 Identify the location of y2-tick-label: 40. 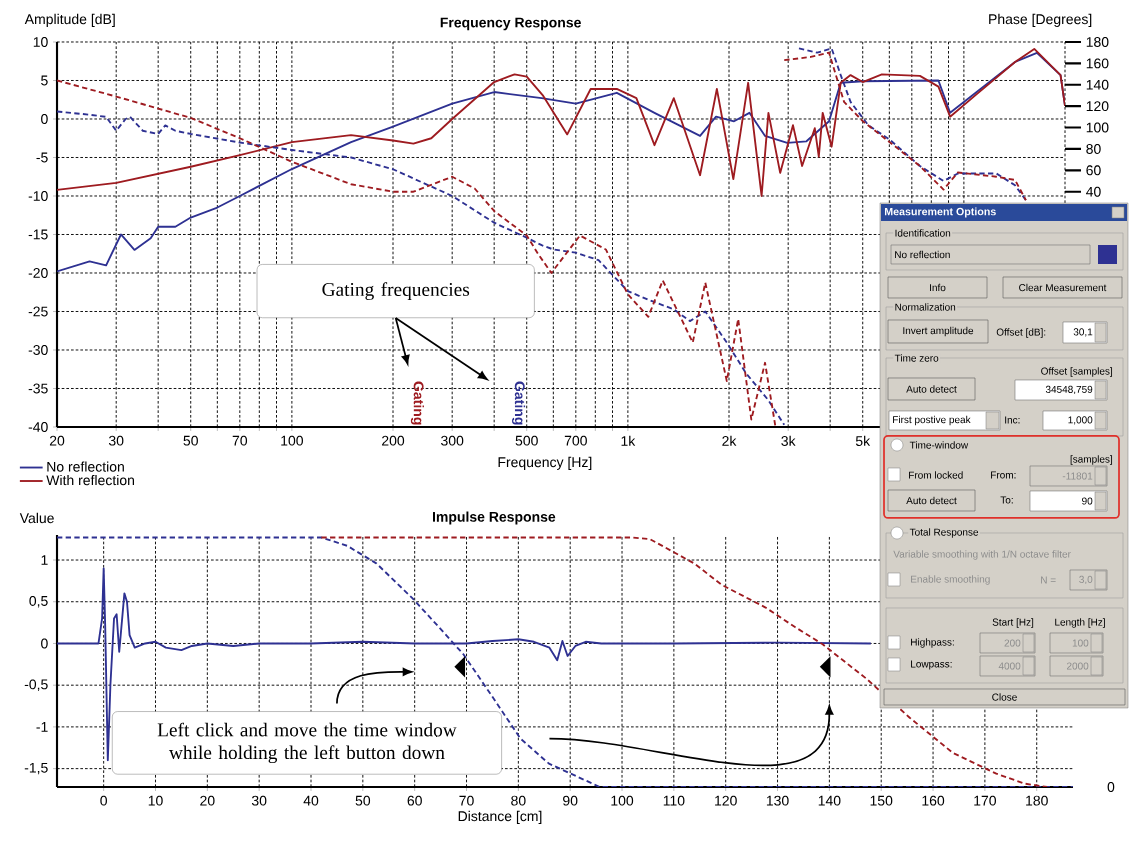
(1093, 191).